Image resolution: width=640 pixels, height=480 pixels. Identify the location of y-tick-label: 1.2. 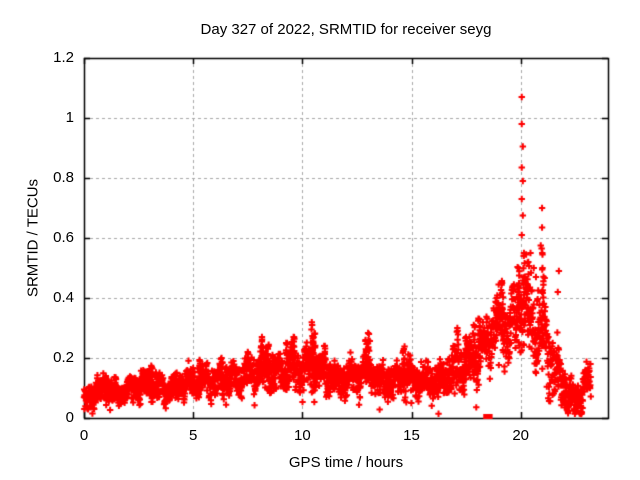
(63, 57).